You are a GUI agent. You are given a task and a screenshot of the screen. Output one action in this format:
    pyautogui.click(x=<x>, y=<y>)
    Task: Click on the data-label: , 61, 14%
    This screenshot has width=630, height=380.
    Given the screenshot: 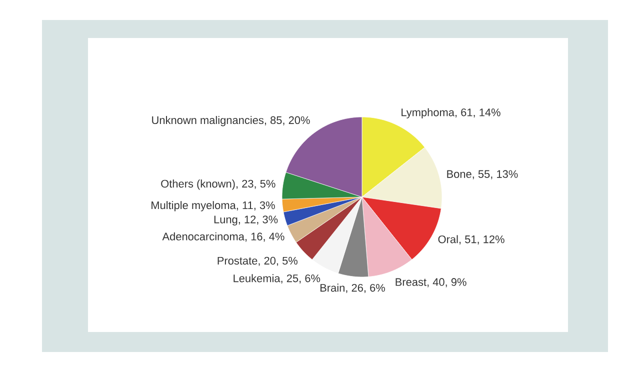 What is the action you would take?
    pyautogui.click(x=477, y=113)
    